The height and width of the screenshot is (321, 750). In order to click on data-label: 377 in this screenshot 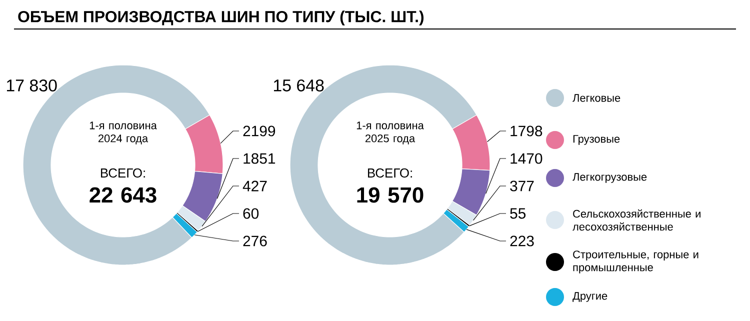, I will do `click(522, 186)`.